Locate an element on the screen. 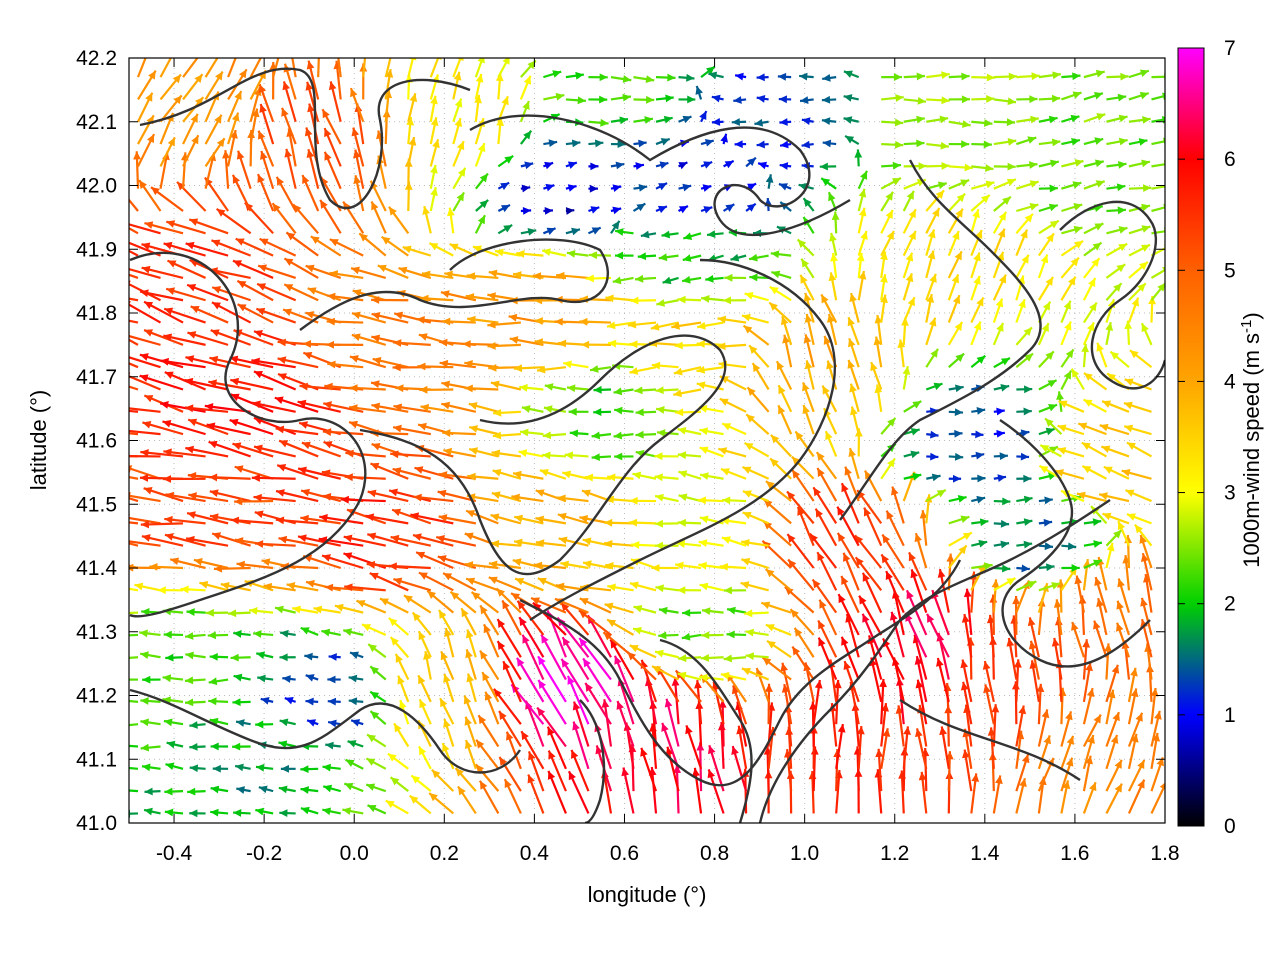 This screenshot has width=1280, height=960. colorbar-title: 1000m-wind speed (m s-1) is located at coordinates (1251, 439).